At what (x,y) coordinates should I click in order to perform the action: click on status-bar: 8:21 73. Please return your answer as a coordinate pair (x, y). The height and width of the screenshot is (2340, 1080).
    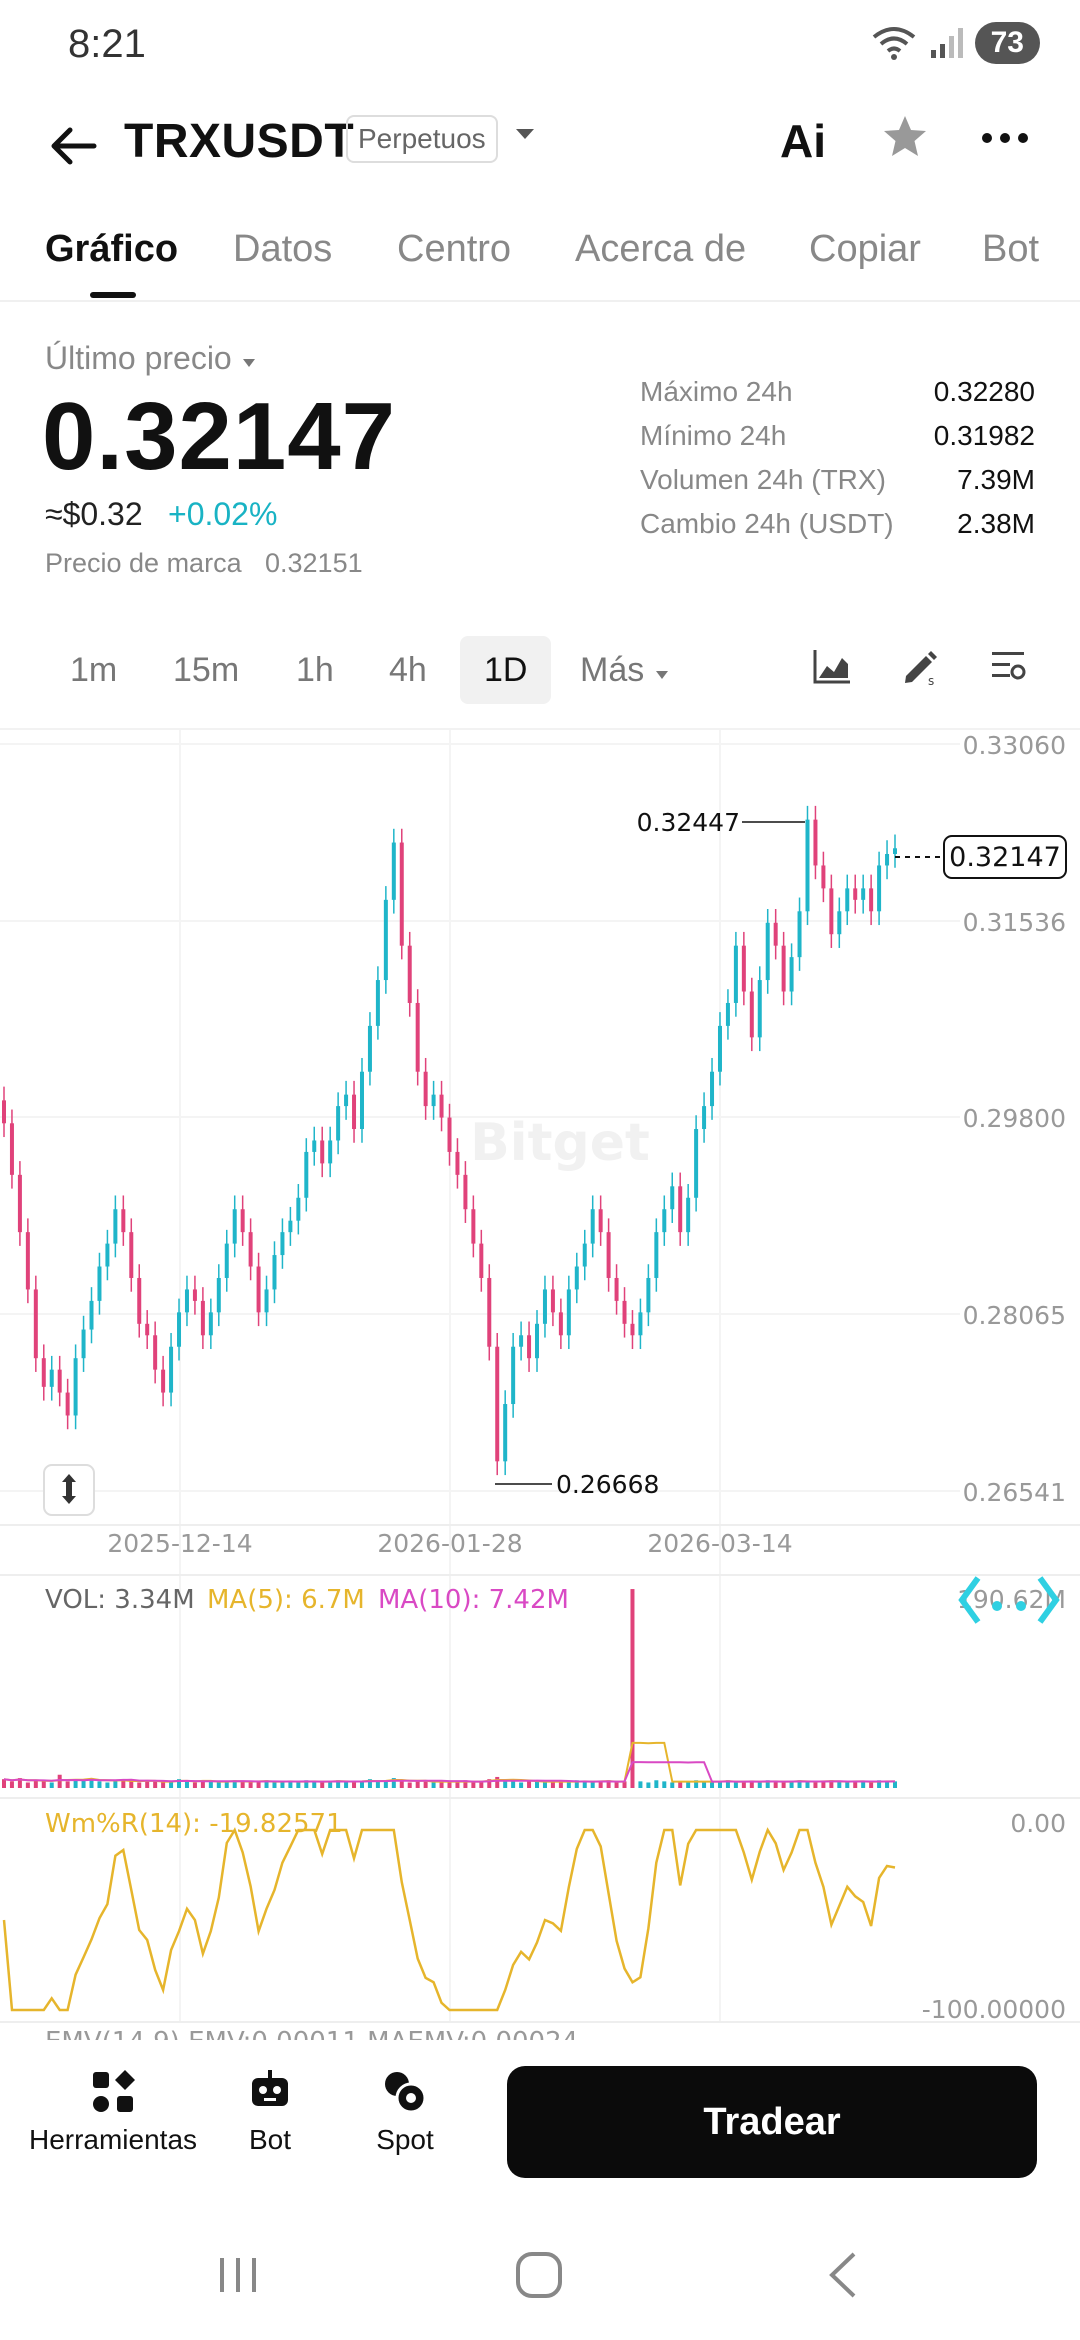
    Looking at the image, I should click on (540, 45).